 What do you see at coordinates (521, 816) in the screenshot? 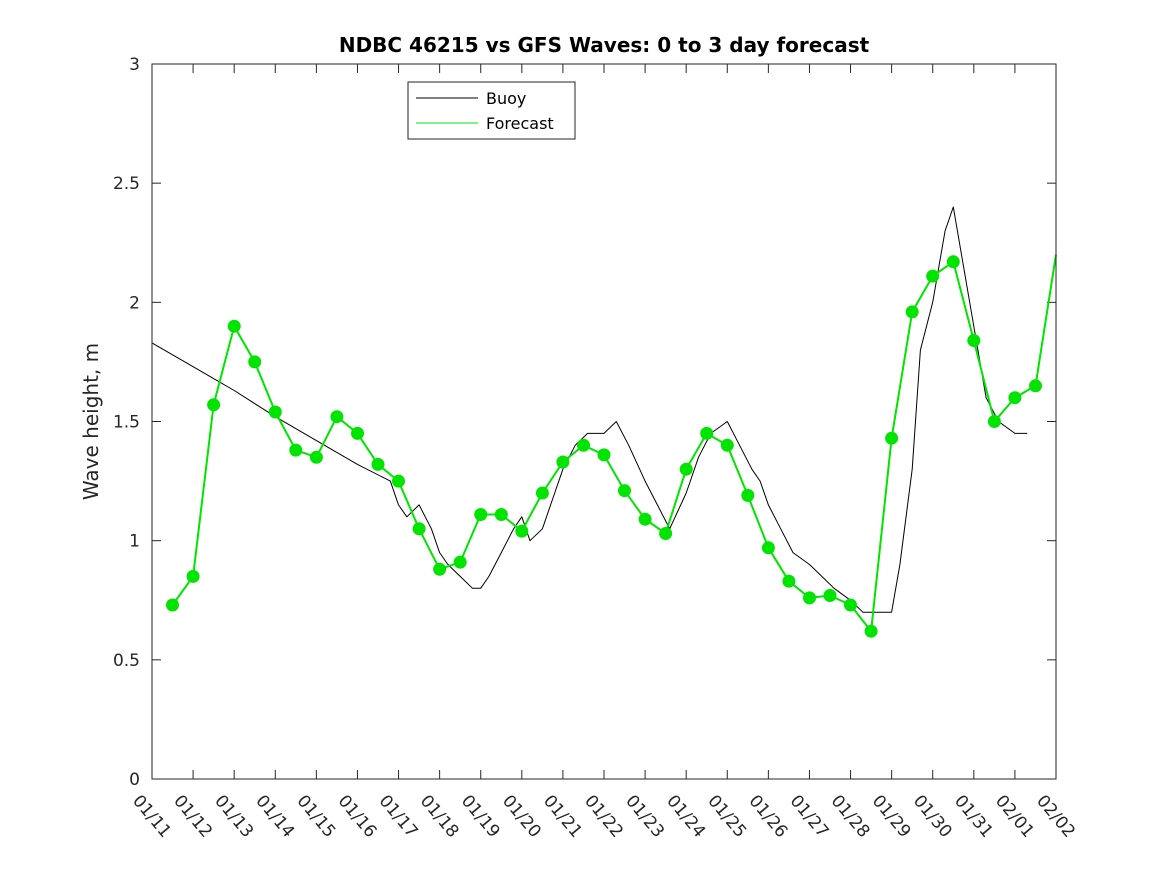
I see `x-tick-label: 01/20` at bounding box center [521, 816].